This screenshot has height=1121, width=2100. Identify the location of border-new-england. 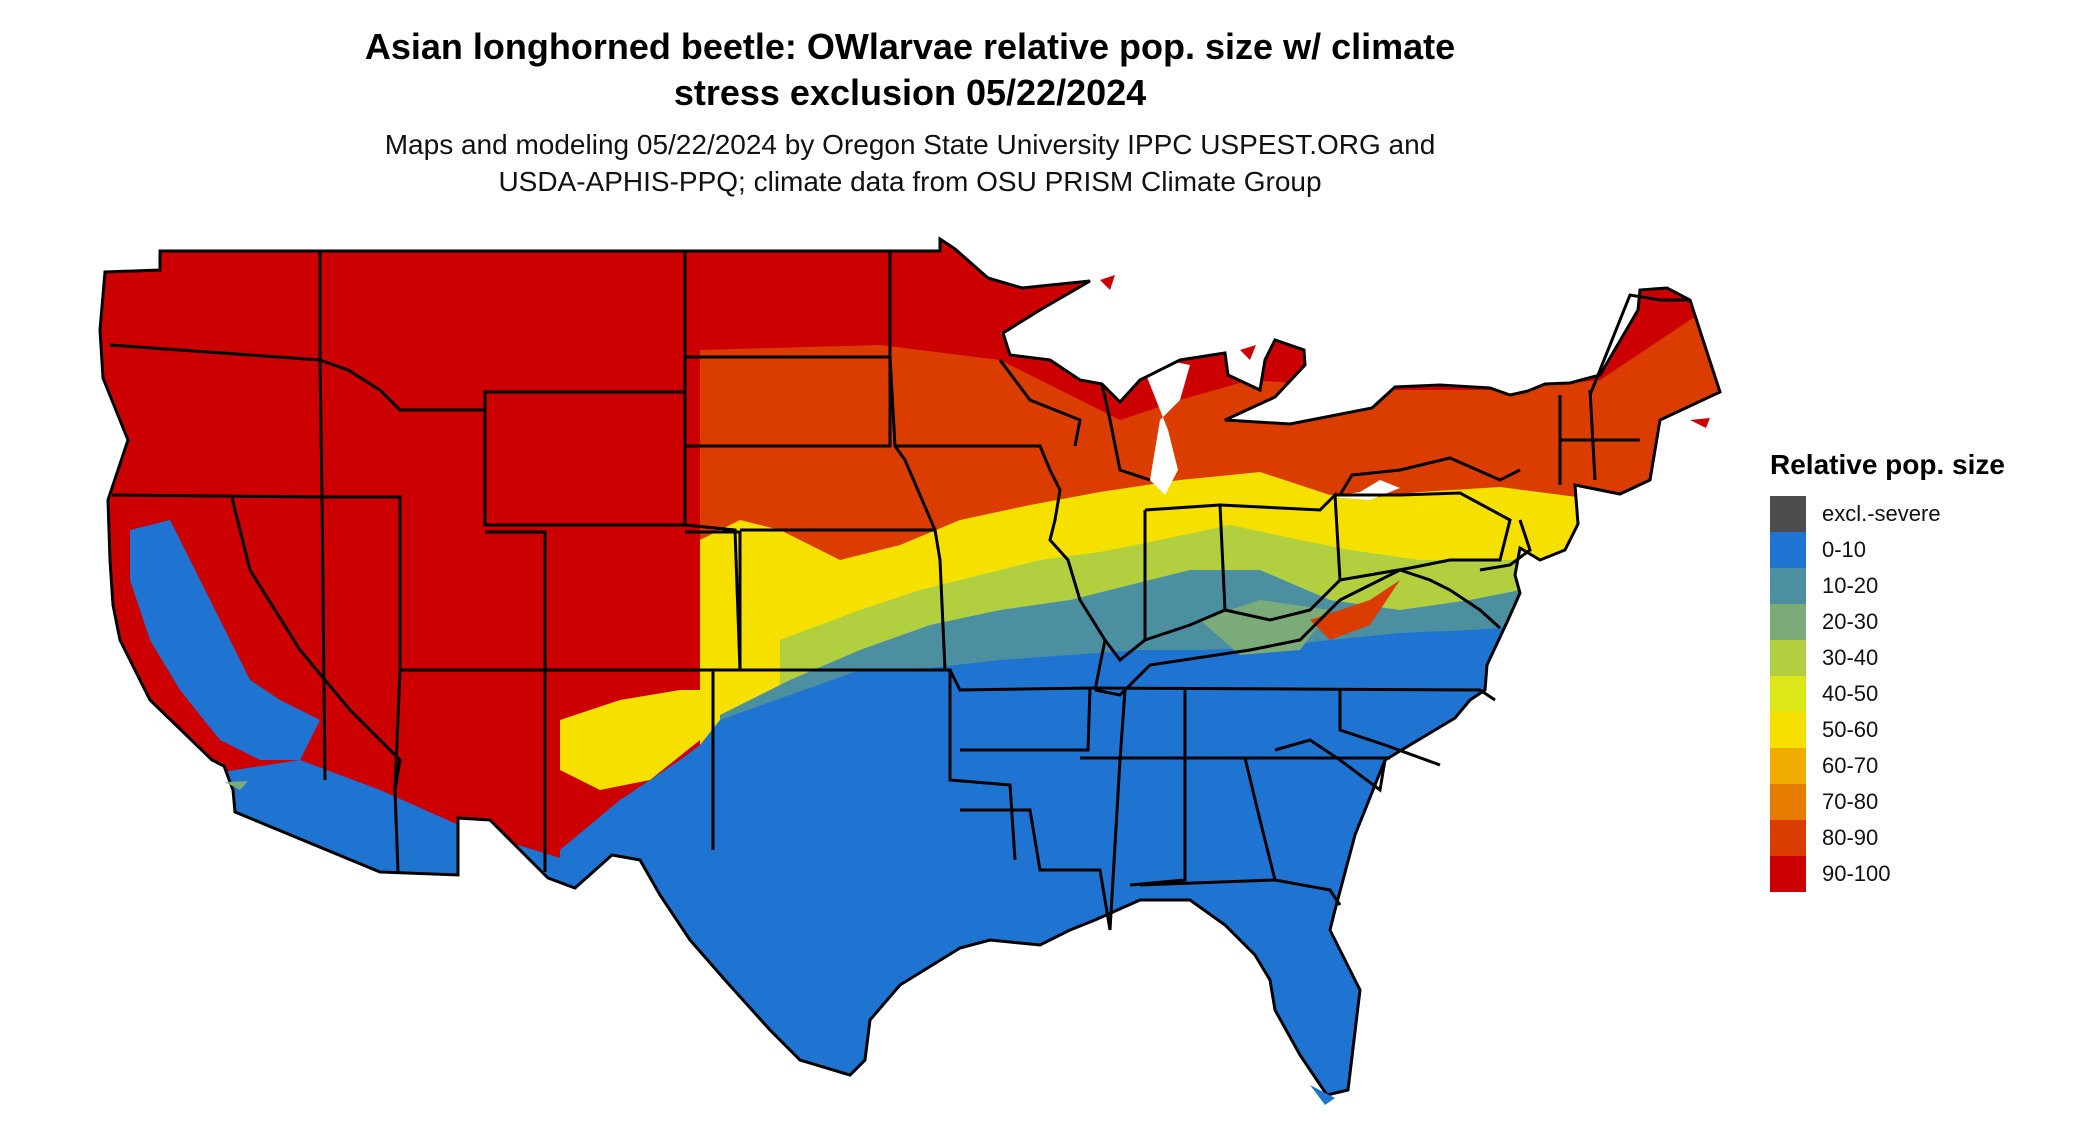
(1599, 437).